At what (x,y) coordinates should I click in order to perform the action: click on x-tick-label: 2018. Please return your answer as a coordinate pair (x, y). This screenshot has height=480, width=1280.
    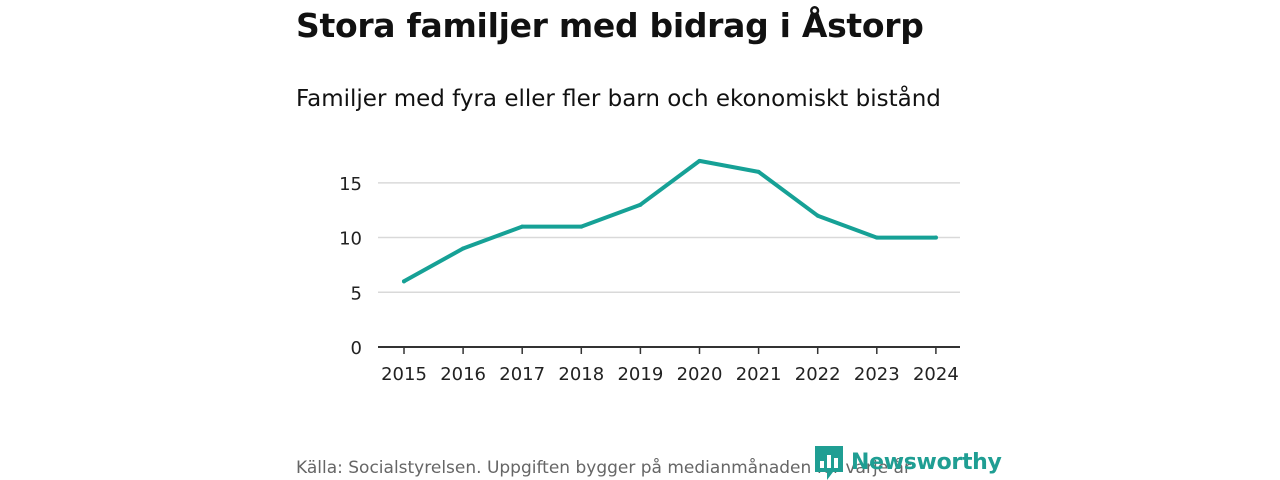
    Looking at the image, I should click on (581, 374).